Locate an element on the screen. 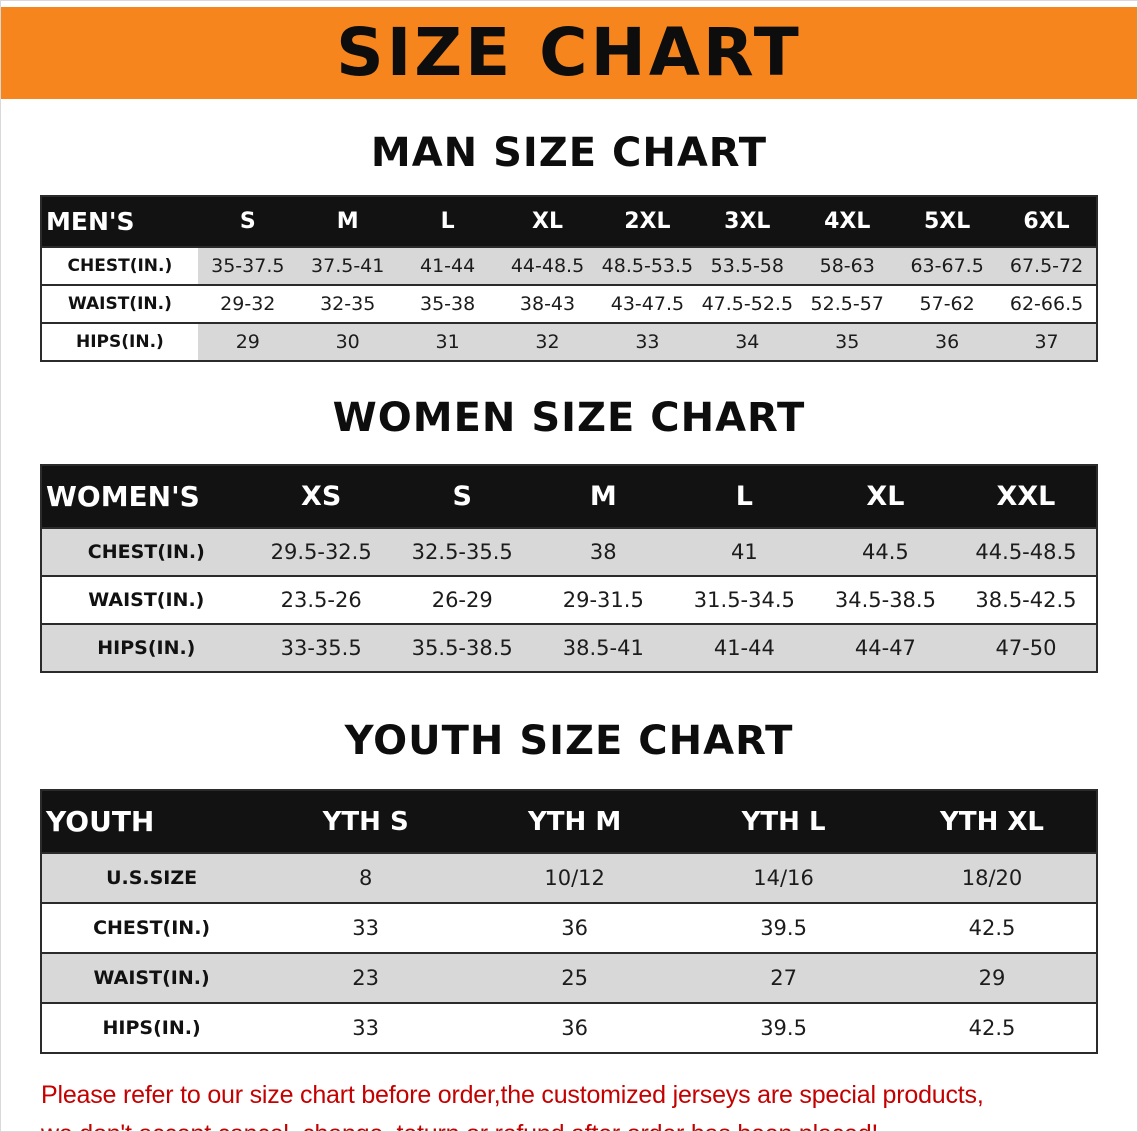  measurement-cell: 48.5-53.5 is located at coordinates (647, 265).